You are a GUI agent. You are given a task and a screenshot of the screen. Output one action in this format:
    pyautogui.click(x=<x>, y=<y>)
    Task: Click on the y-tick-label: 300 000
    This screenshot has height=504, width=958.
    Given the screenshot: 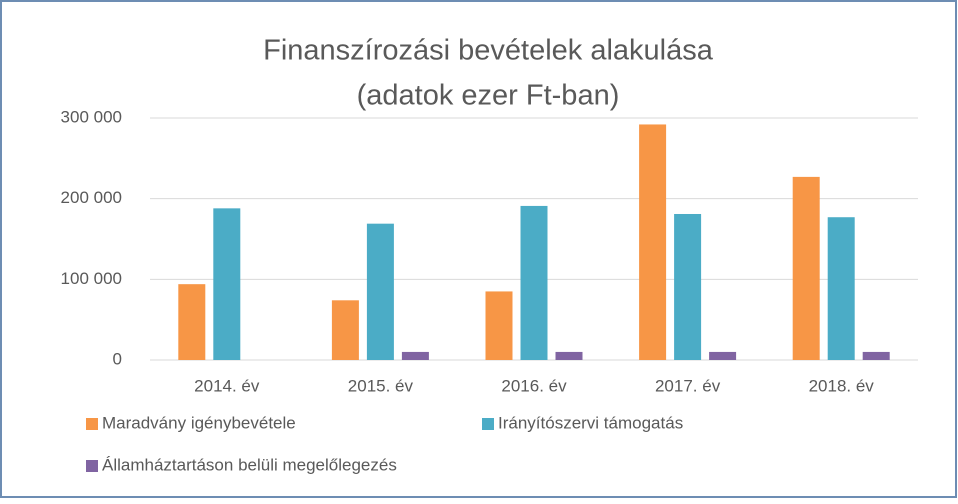 What is the action you would take?
    pyautogui.click(x=91, y=116)
    